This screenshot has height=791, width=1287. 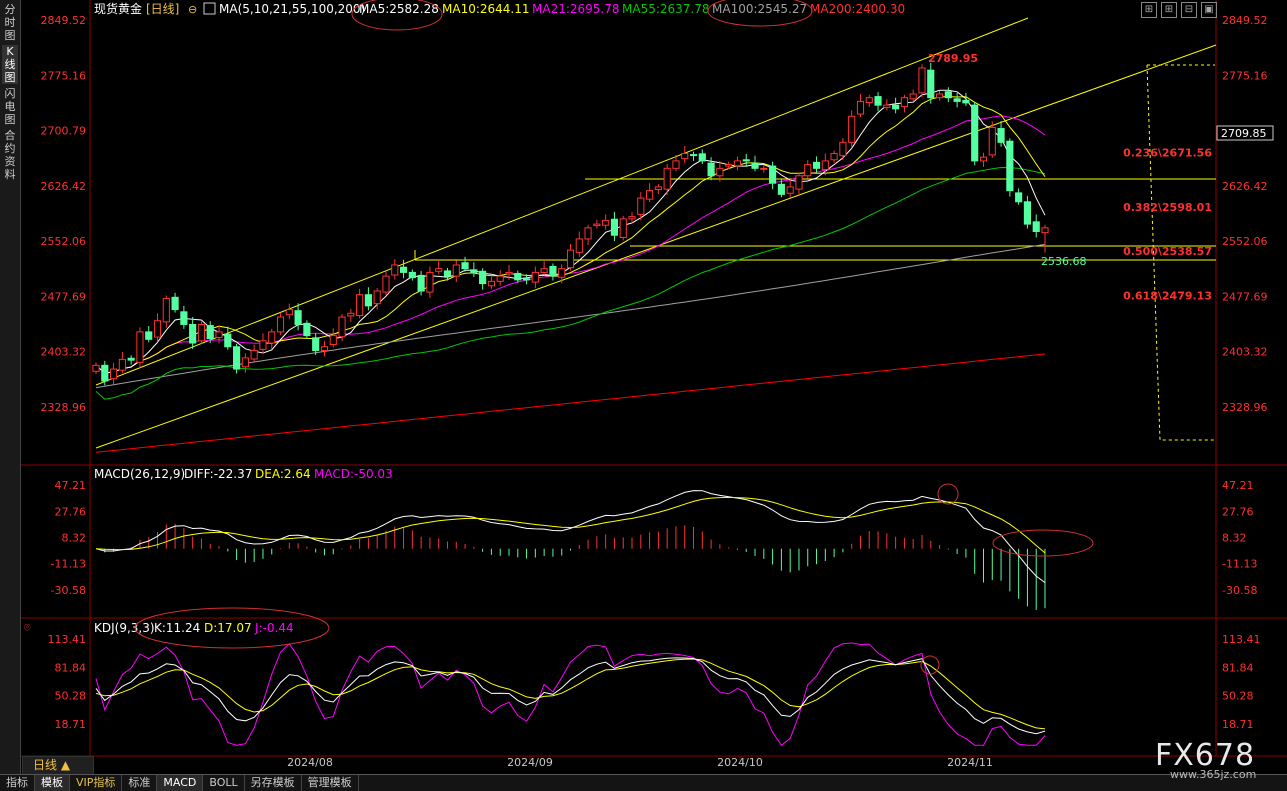 I want to click on tab-contract-info: 合约资料, so click(x=10, y=155).